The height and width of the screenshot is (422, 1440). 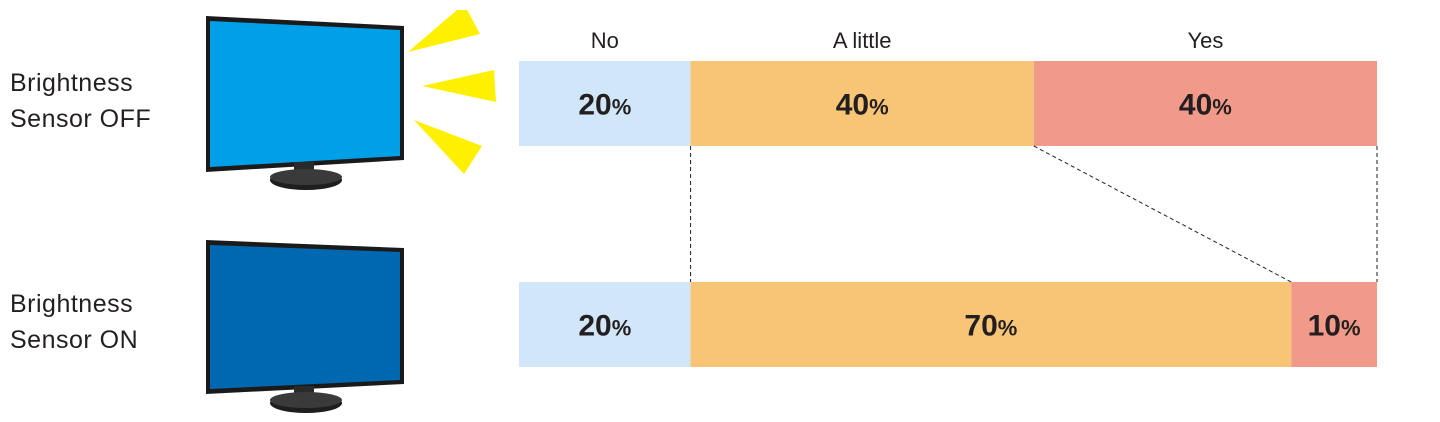 What do you see at coordinates (605, 40) in the screenshot?
I see `legend-label: No` at bounding box center [605, 40].